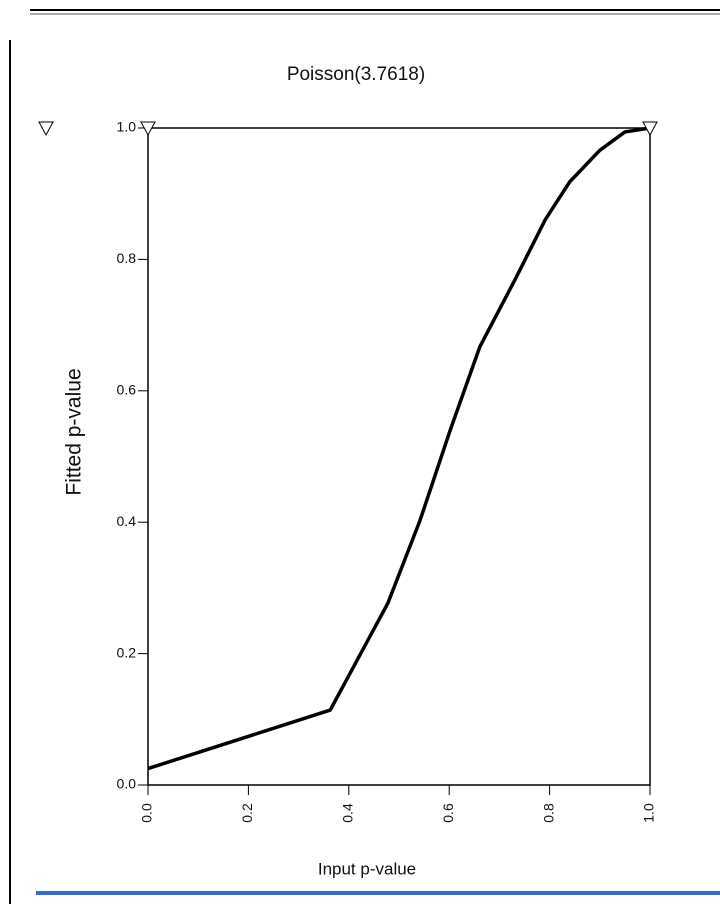  I want to click on y-tick-label: 0.4, so click(127, 521).